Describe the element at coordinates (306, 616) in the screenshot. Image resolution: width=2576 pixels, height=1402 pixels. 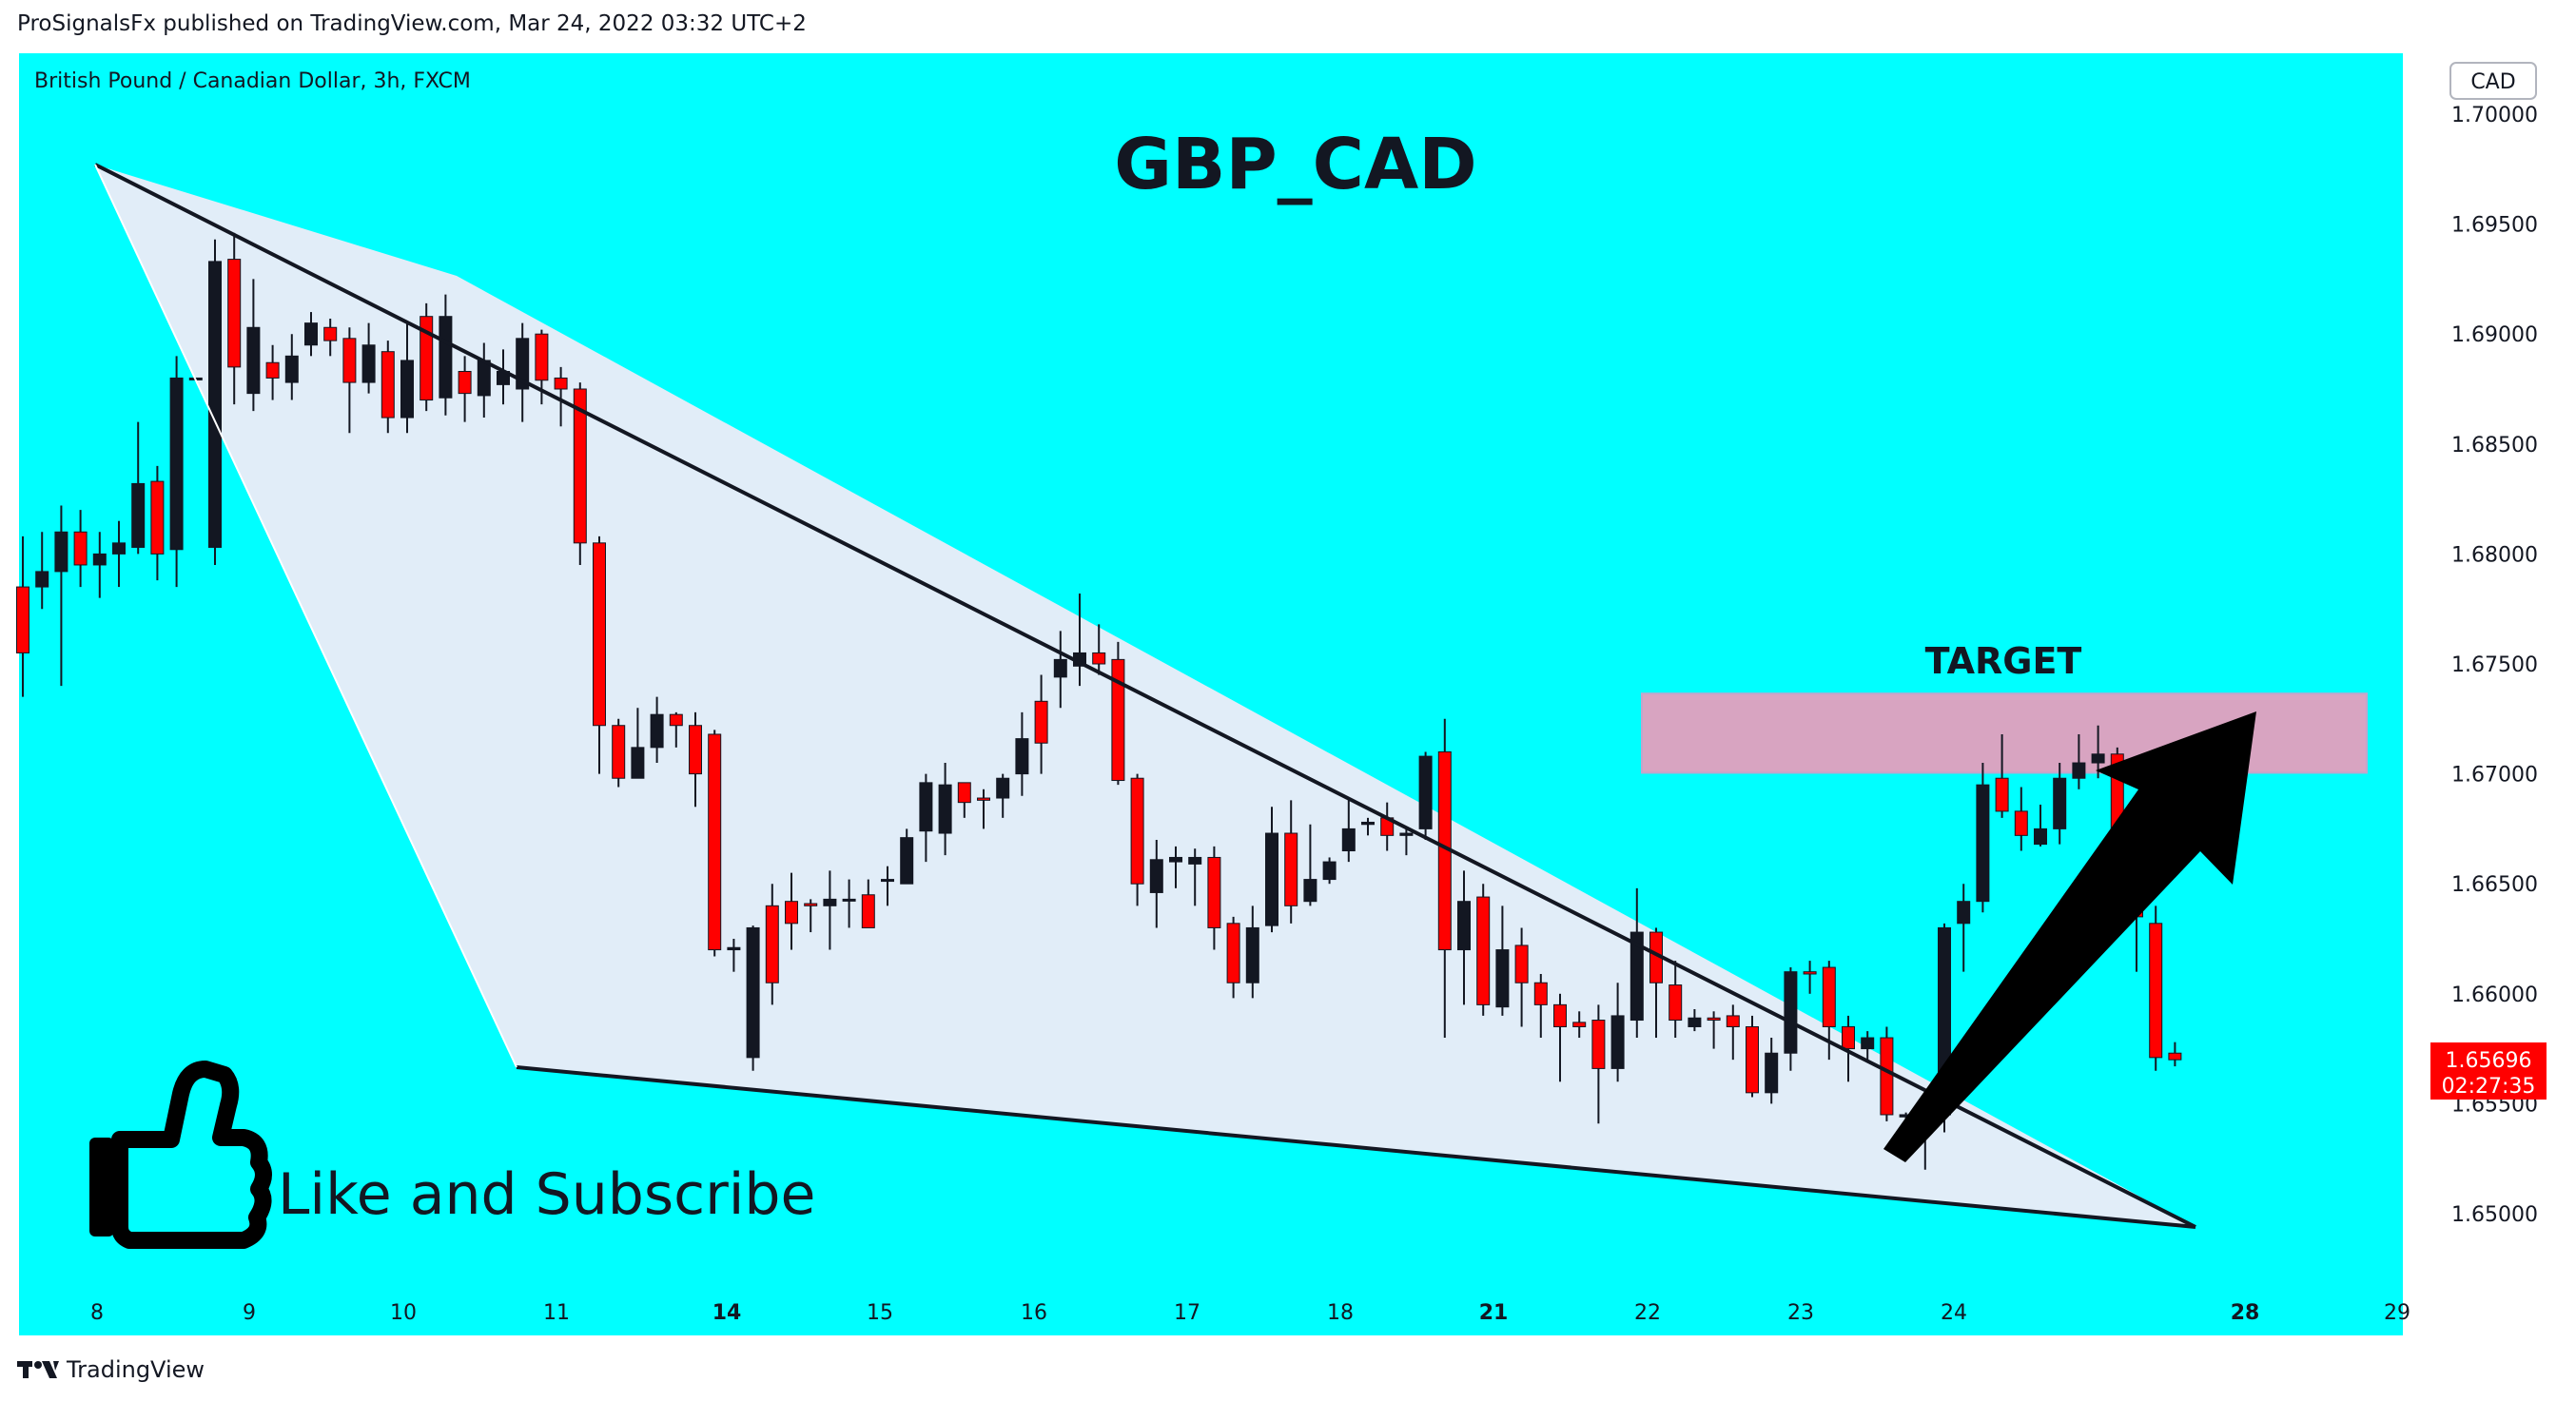
I see `wedge-left-edge` at that location.